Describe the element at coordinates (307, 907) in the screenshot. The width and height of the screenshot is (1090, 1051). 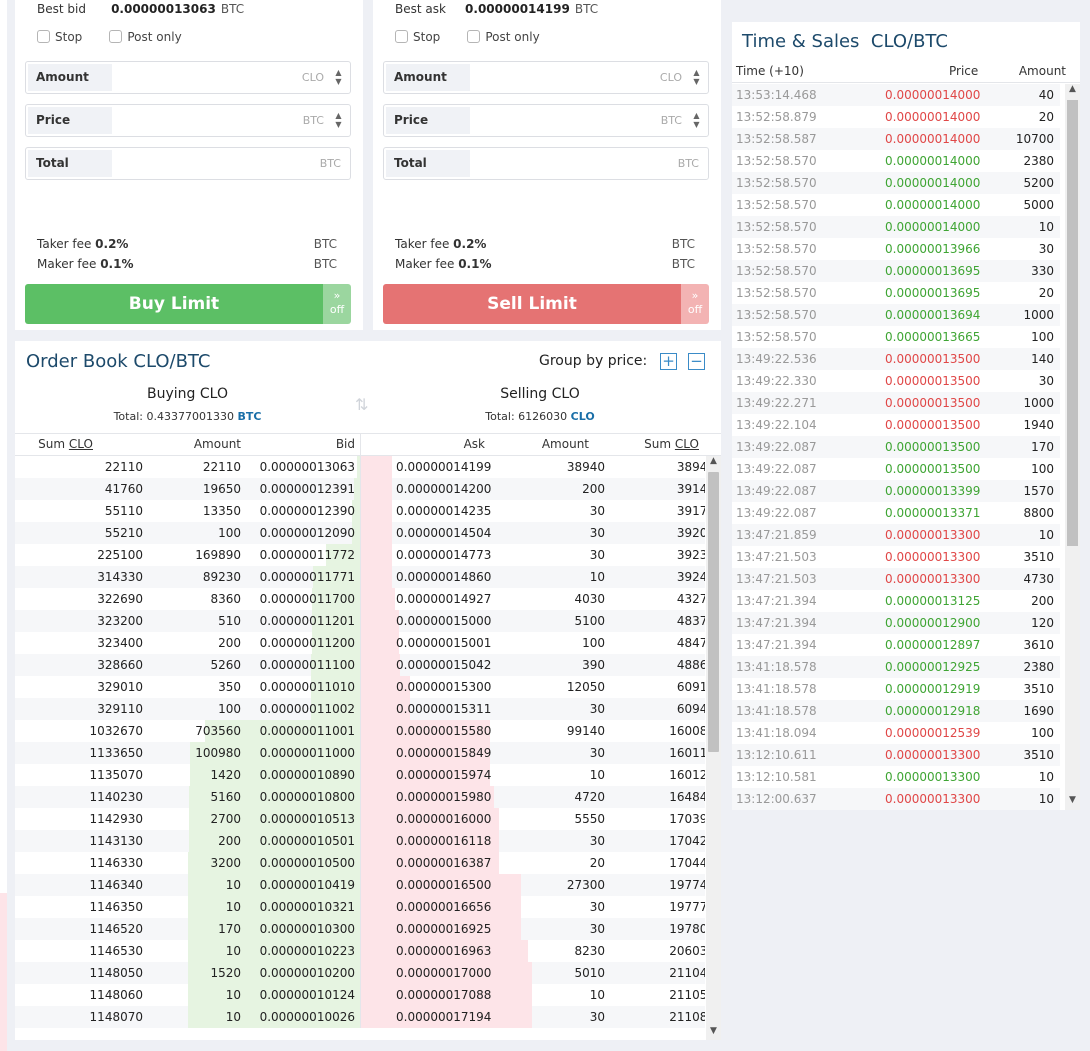
I see `bid-price: 0.00000010321` at that location.